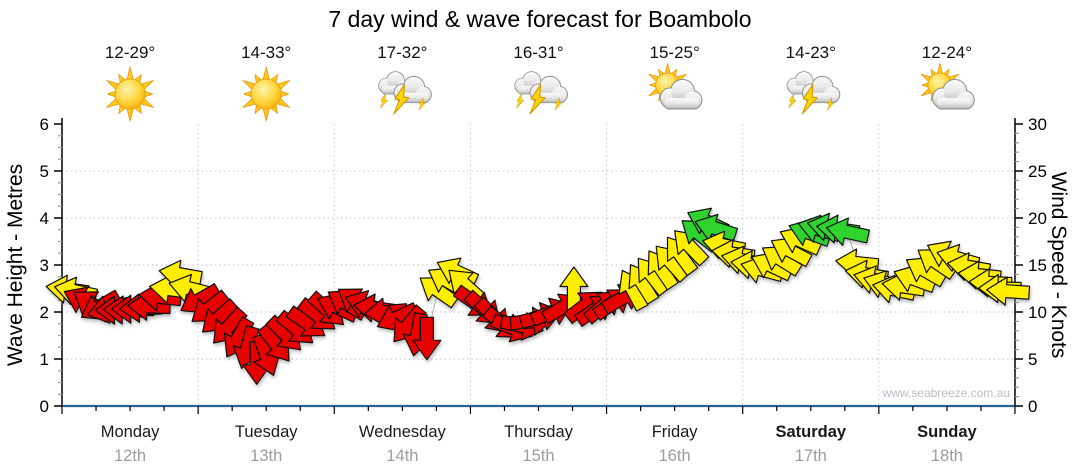 The image size is (1080, 475). Describe the element at coordinates (946, 393) in the screenshot. I see `watermark: www.seabreeze.com.au` at that location.